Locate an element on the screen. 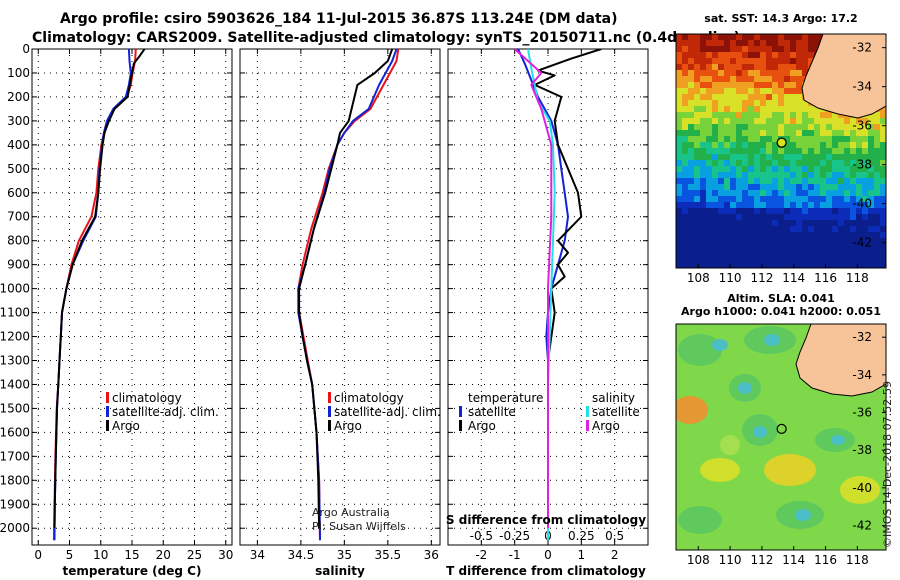 The image size is (900, 580). sst-map-axes: 108 110 112 114 116 118 -32 -34 -36 -38 -40 -42 is located at coordinates (786, 163).